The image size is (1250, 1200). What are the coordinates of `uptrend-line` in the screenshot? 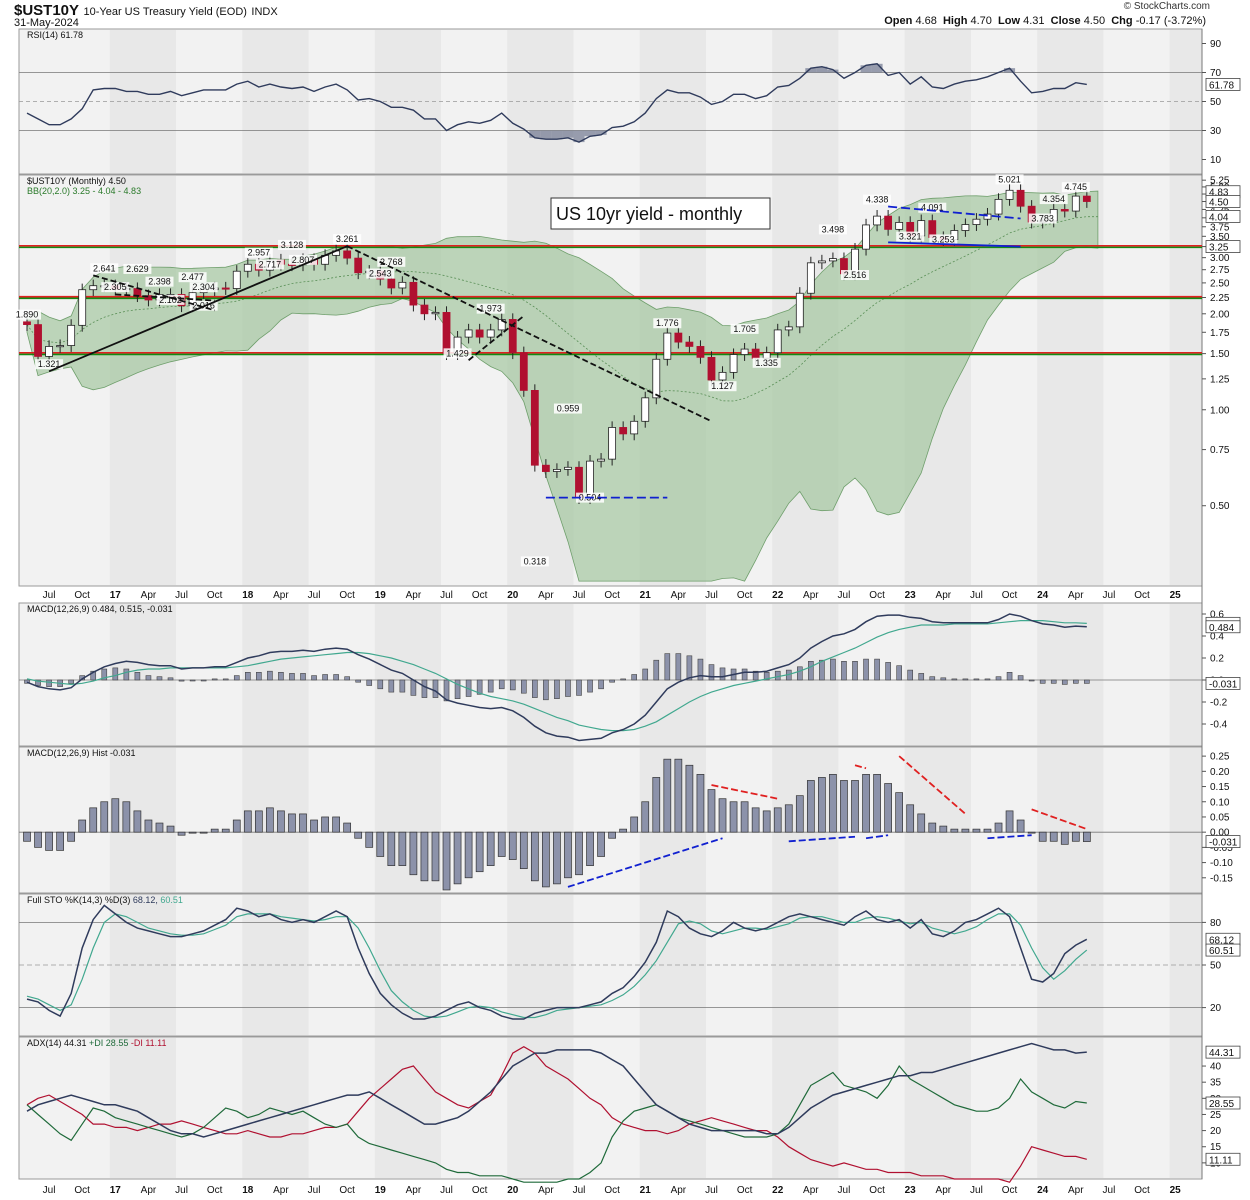 It's located at (198, 309).